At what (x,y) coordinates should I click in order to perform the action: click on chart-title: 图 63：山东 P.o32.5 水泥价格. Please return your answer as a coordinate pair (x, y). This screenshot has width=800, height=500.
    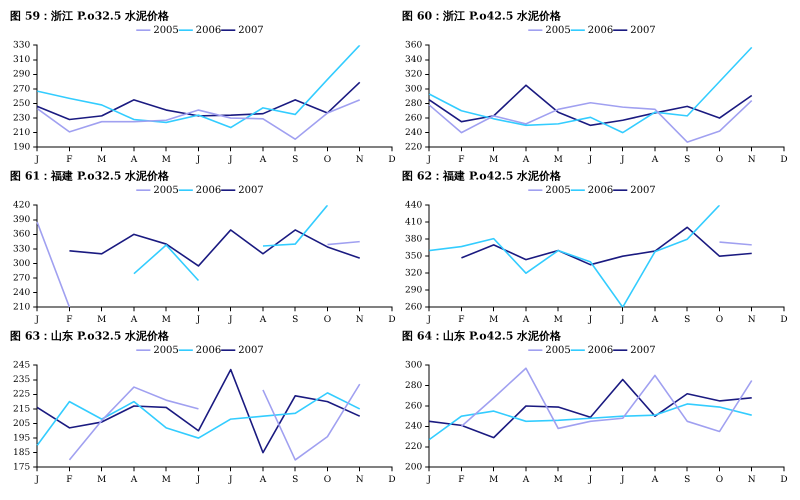
    Looking at the image, I should click on (90, 335).